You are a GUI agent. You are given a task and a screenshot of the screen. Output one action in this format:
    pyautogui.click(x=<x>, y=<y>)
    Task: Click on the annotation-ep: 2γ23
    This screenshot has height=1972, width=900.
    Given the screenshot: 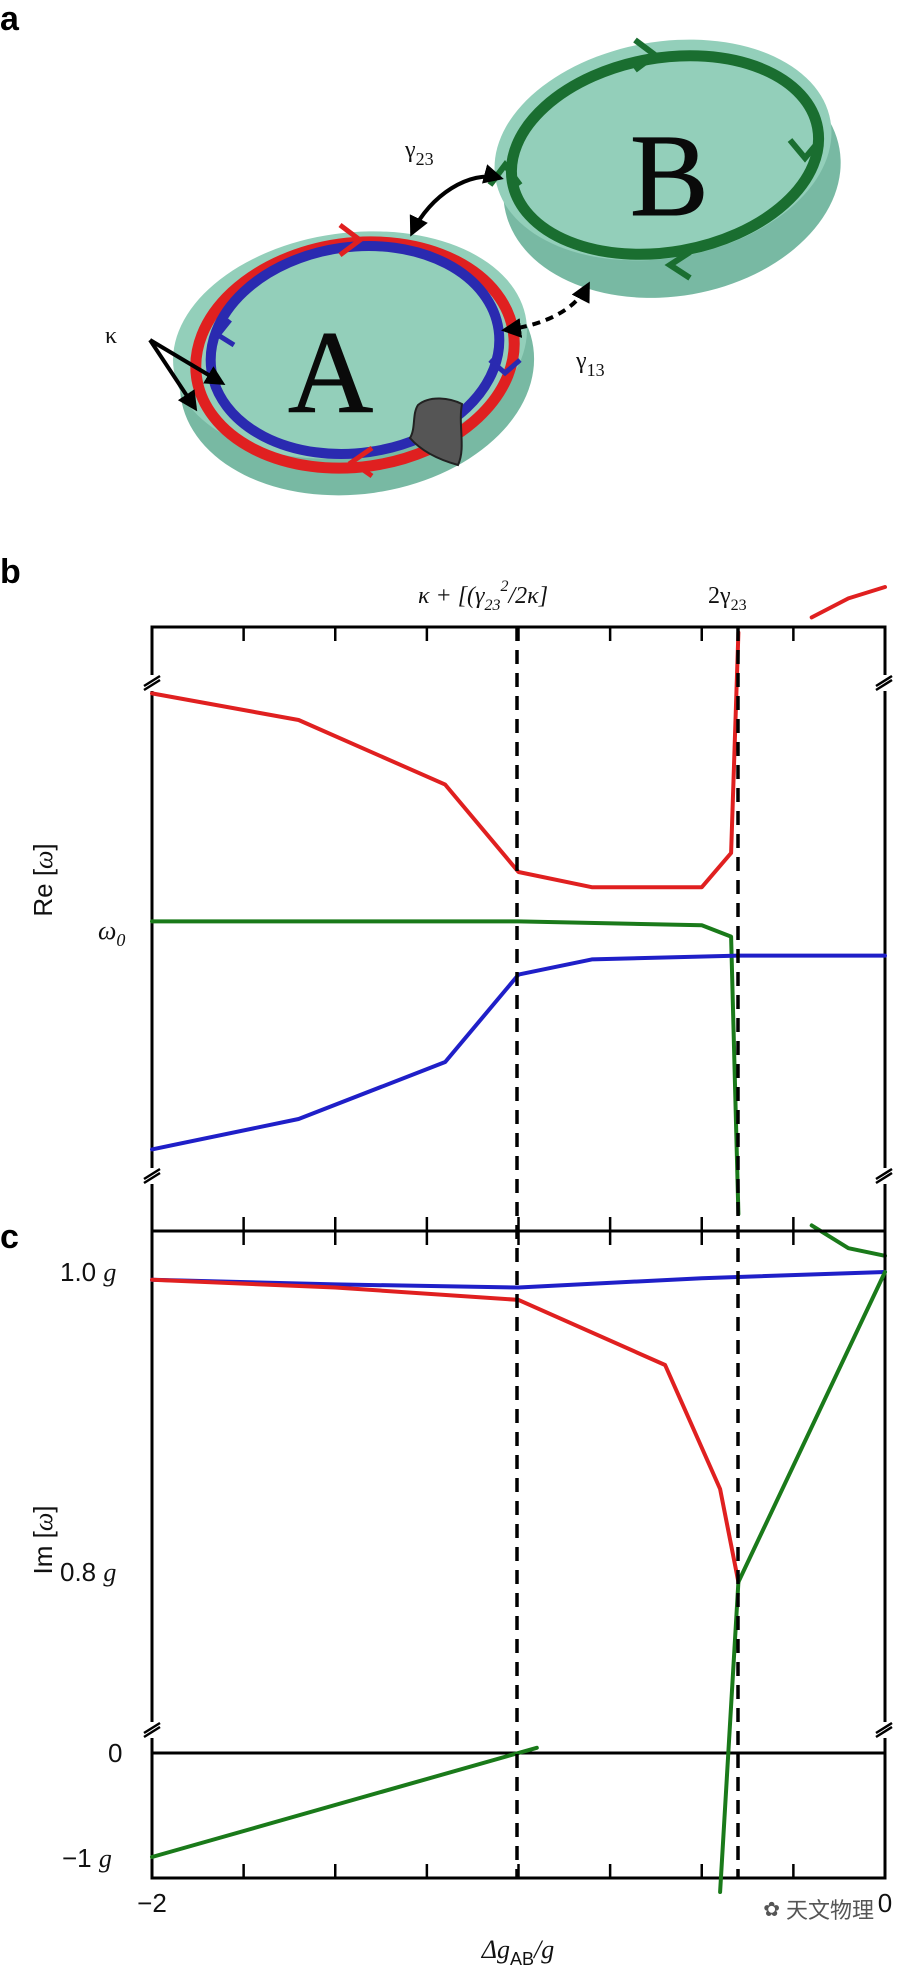 What is the action you would take?
    pyautogui.click(x=727, y=598)
    